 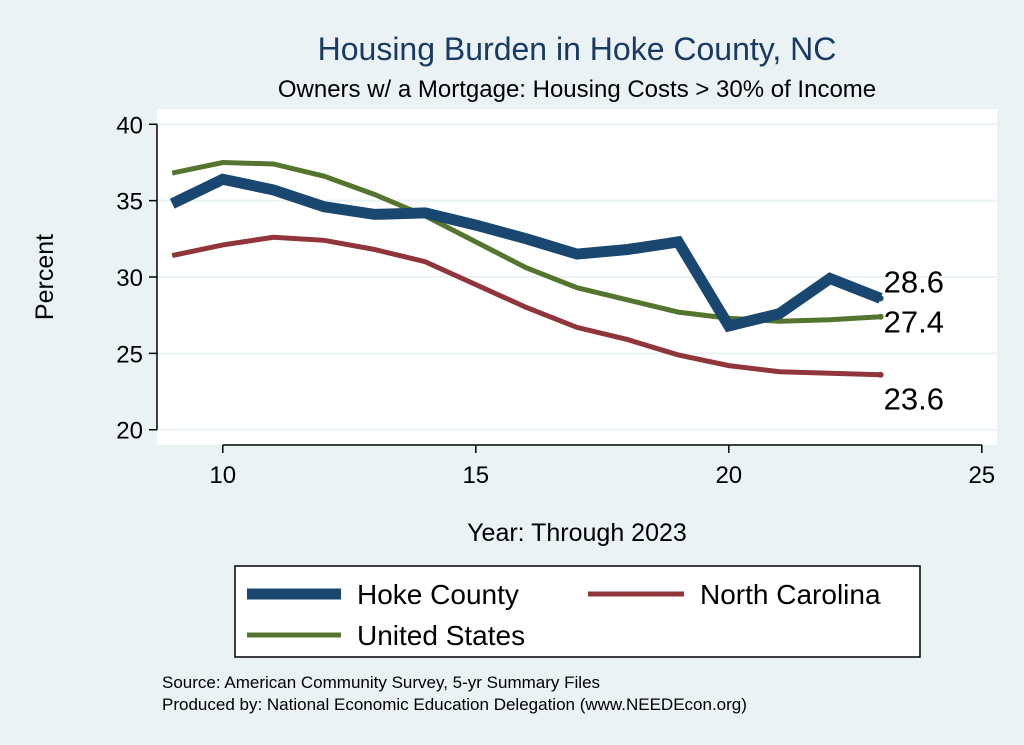 What do you see at coordinates (577, 533) in the screenshot?
I see `x-axis-label: Year: Through 2023` at bounding box center [577, 533].